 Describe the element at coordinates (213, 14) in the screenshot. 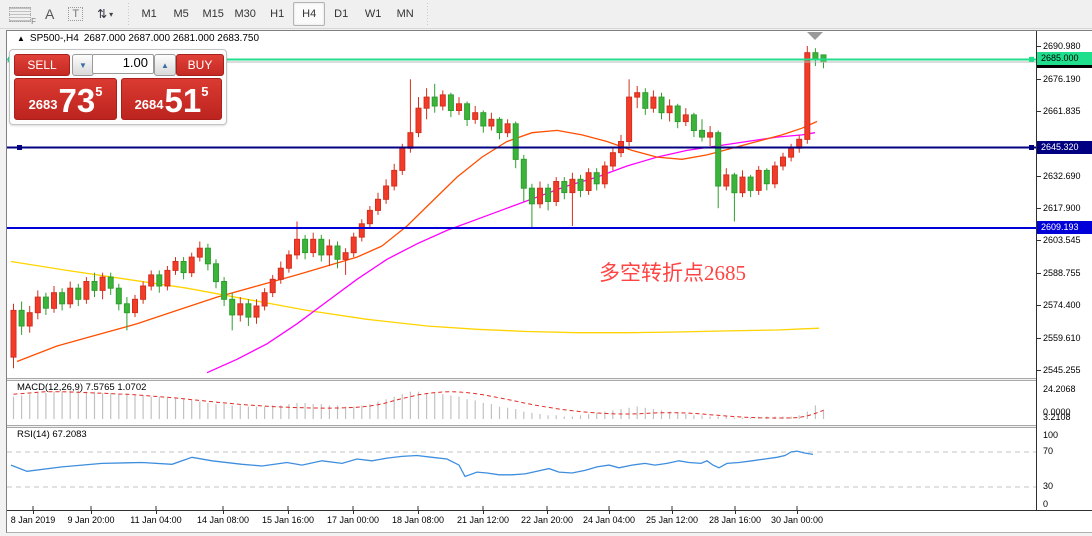

I see `timeframe-m15: M15` at that location.